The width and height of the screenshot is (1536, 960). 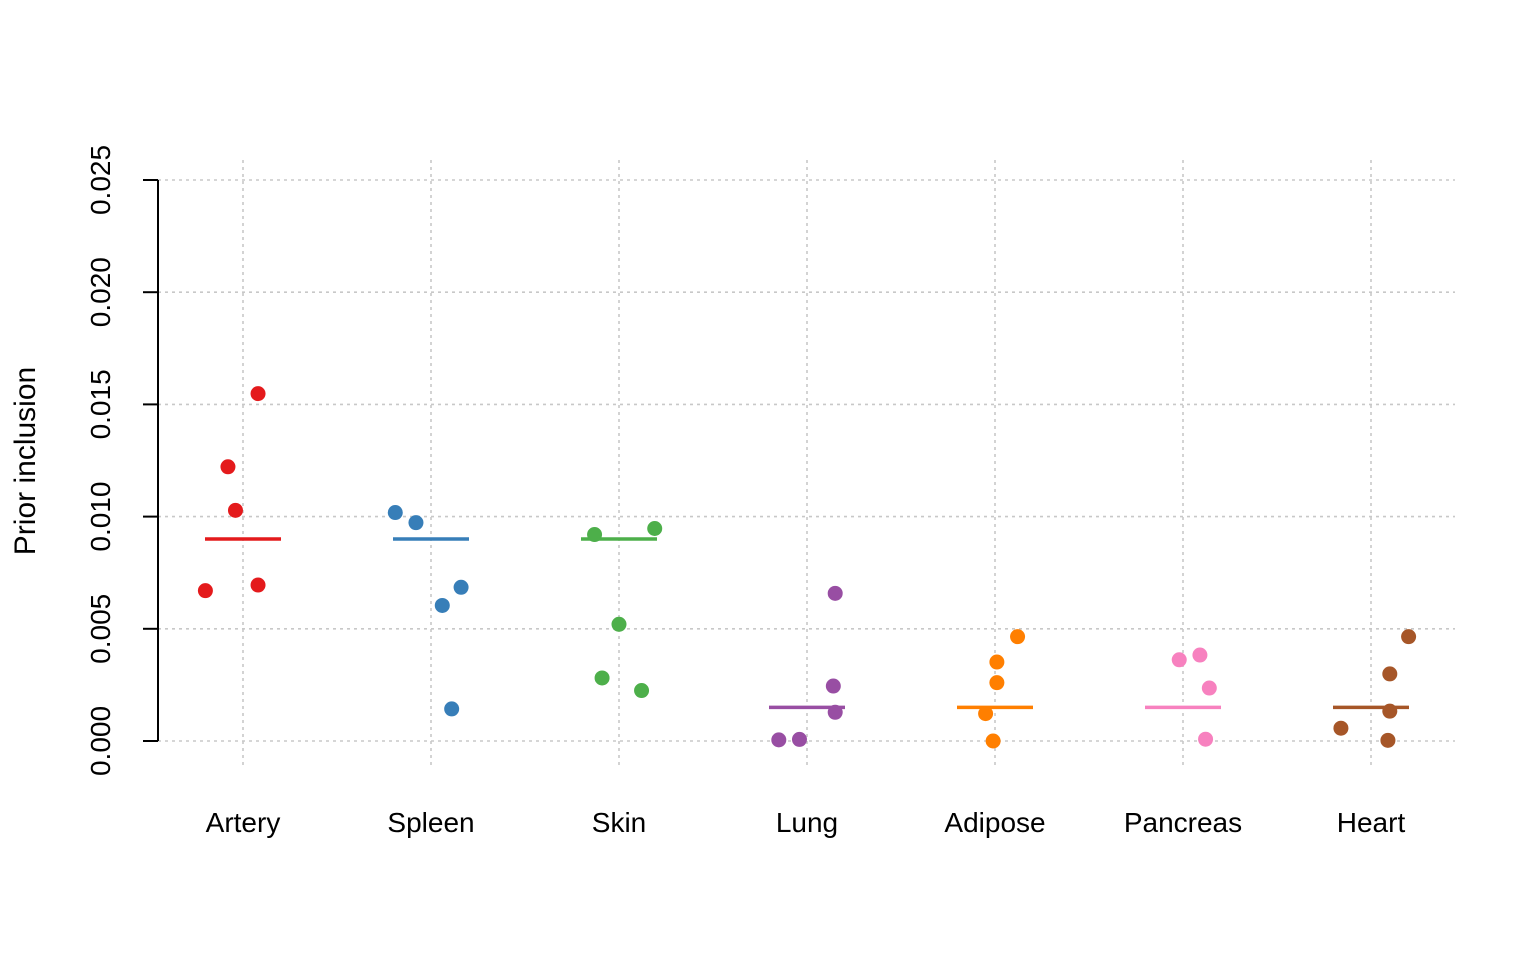 I want to click on x-tick-label-adipose: Adipose, so click(x=994, y=822).